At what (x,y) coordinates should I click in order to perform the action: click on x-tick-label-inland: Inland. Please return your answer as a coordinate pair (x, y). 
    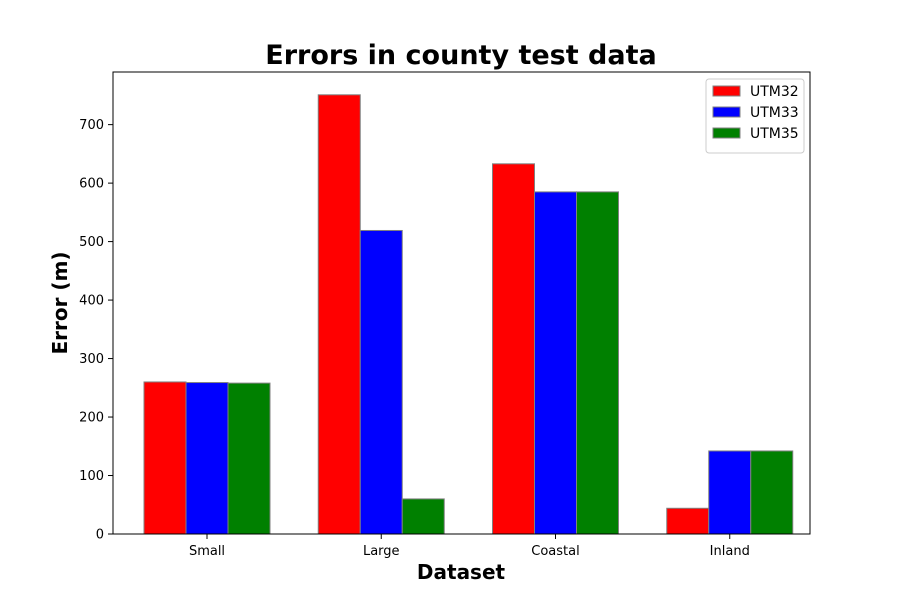
    Looking at the image, I should click on (730, 551).